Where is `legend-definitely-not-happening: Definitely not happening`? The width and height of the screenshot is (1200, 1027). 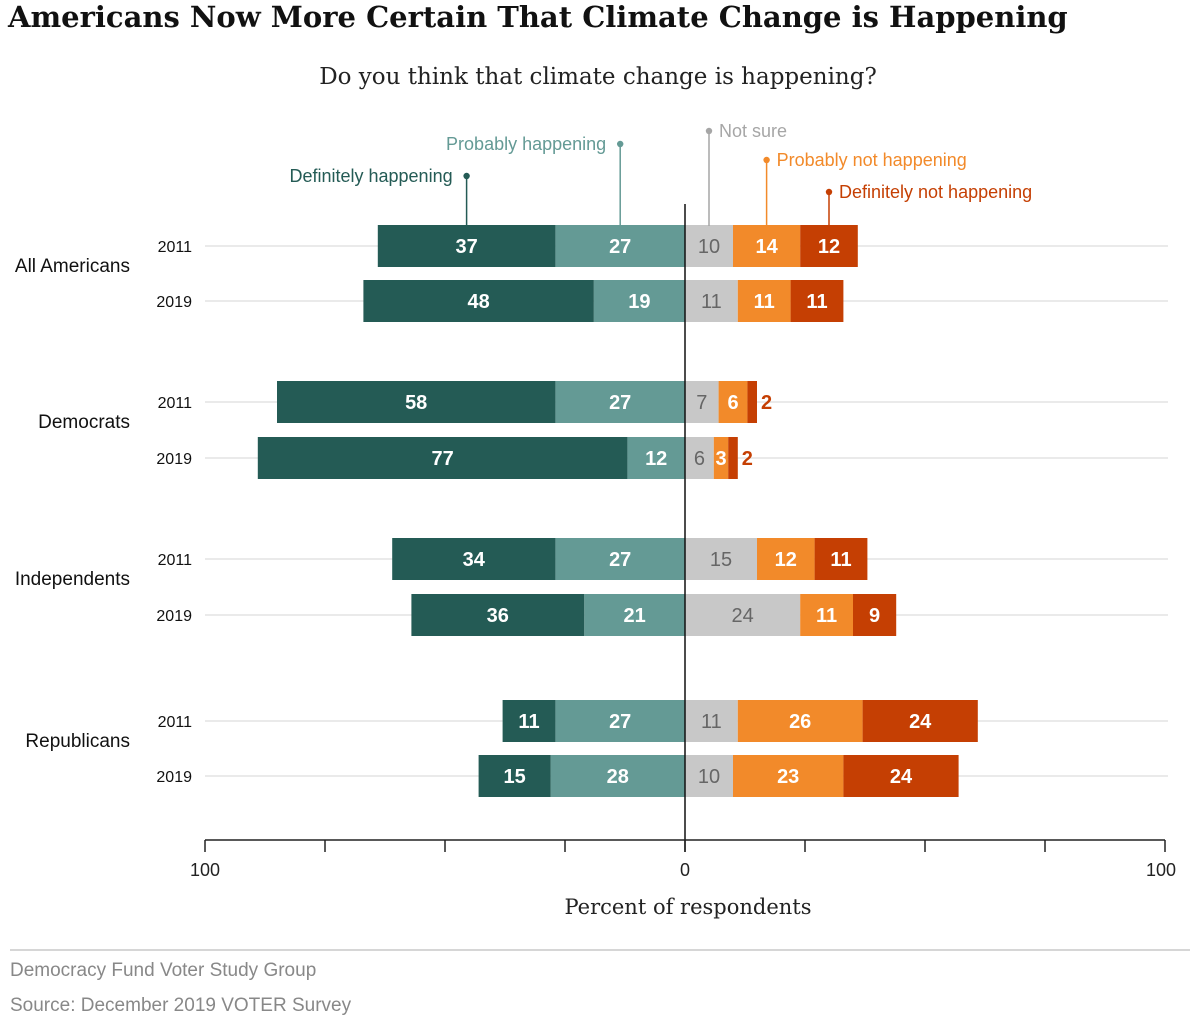 legend-definitely-not-happening: Definitely not happening is located at coordinates (935, 192).